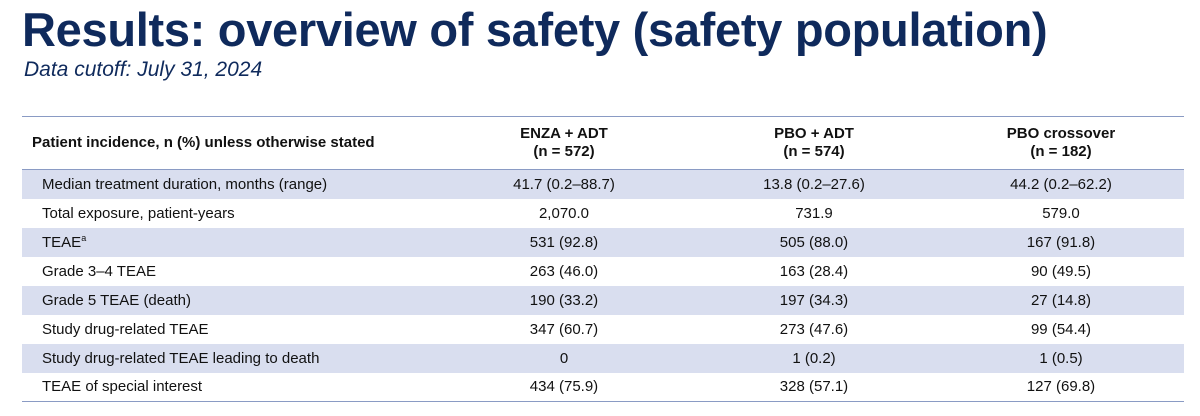 The height and width of the screenshot is (416, 1200). What do you see at coordinates (116, 300) in the screenshot?
I see `row-label: Grade 5 TEAE (death)` at bounding box center [116, 300].